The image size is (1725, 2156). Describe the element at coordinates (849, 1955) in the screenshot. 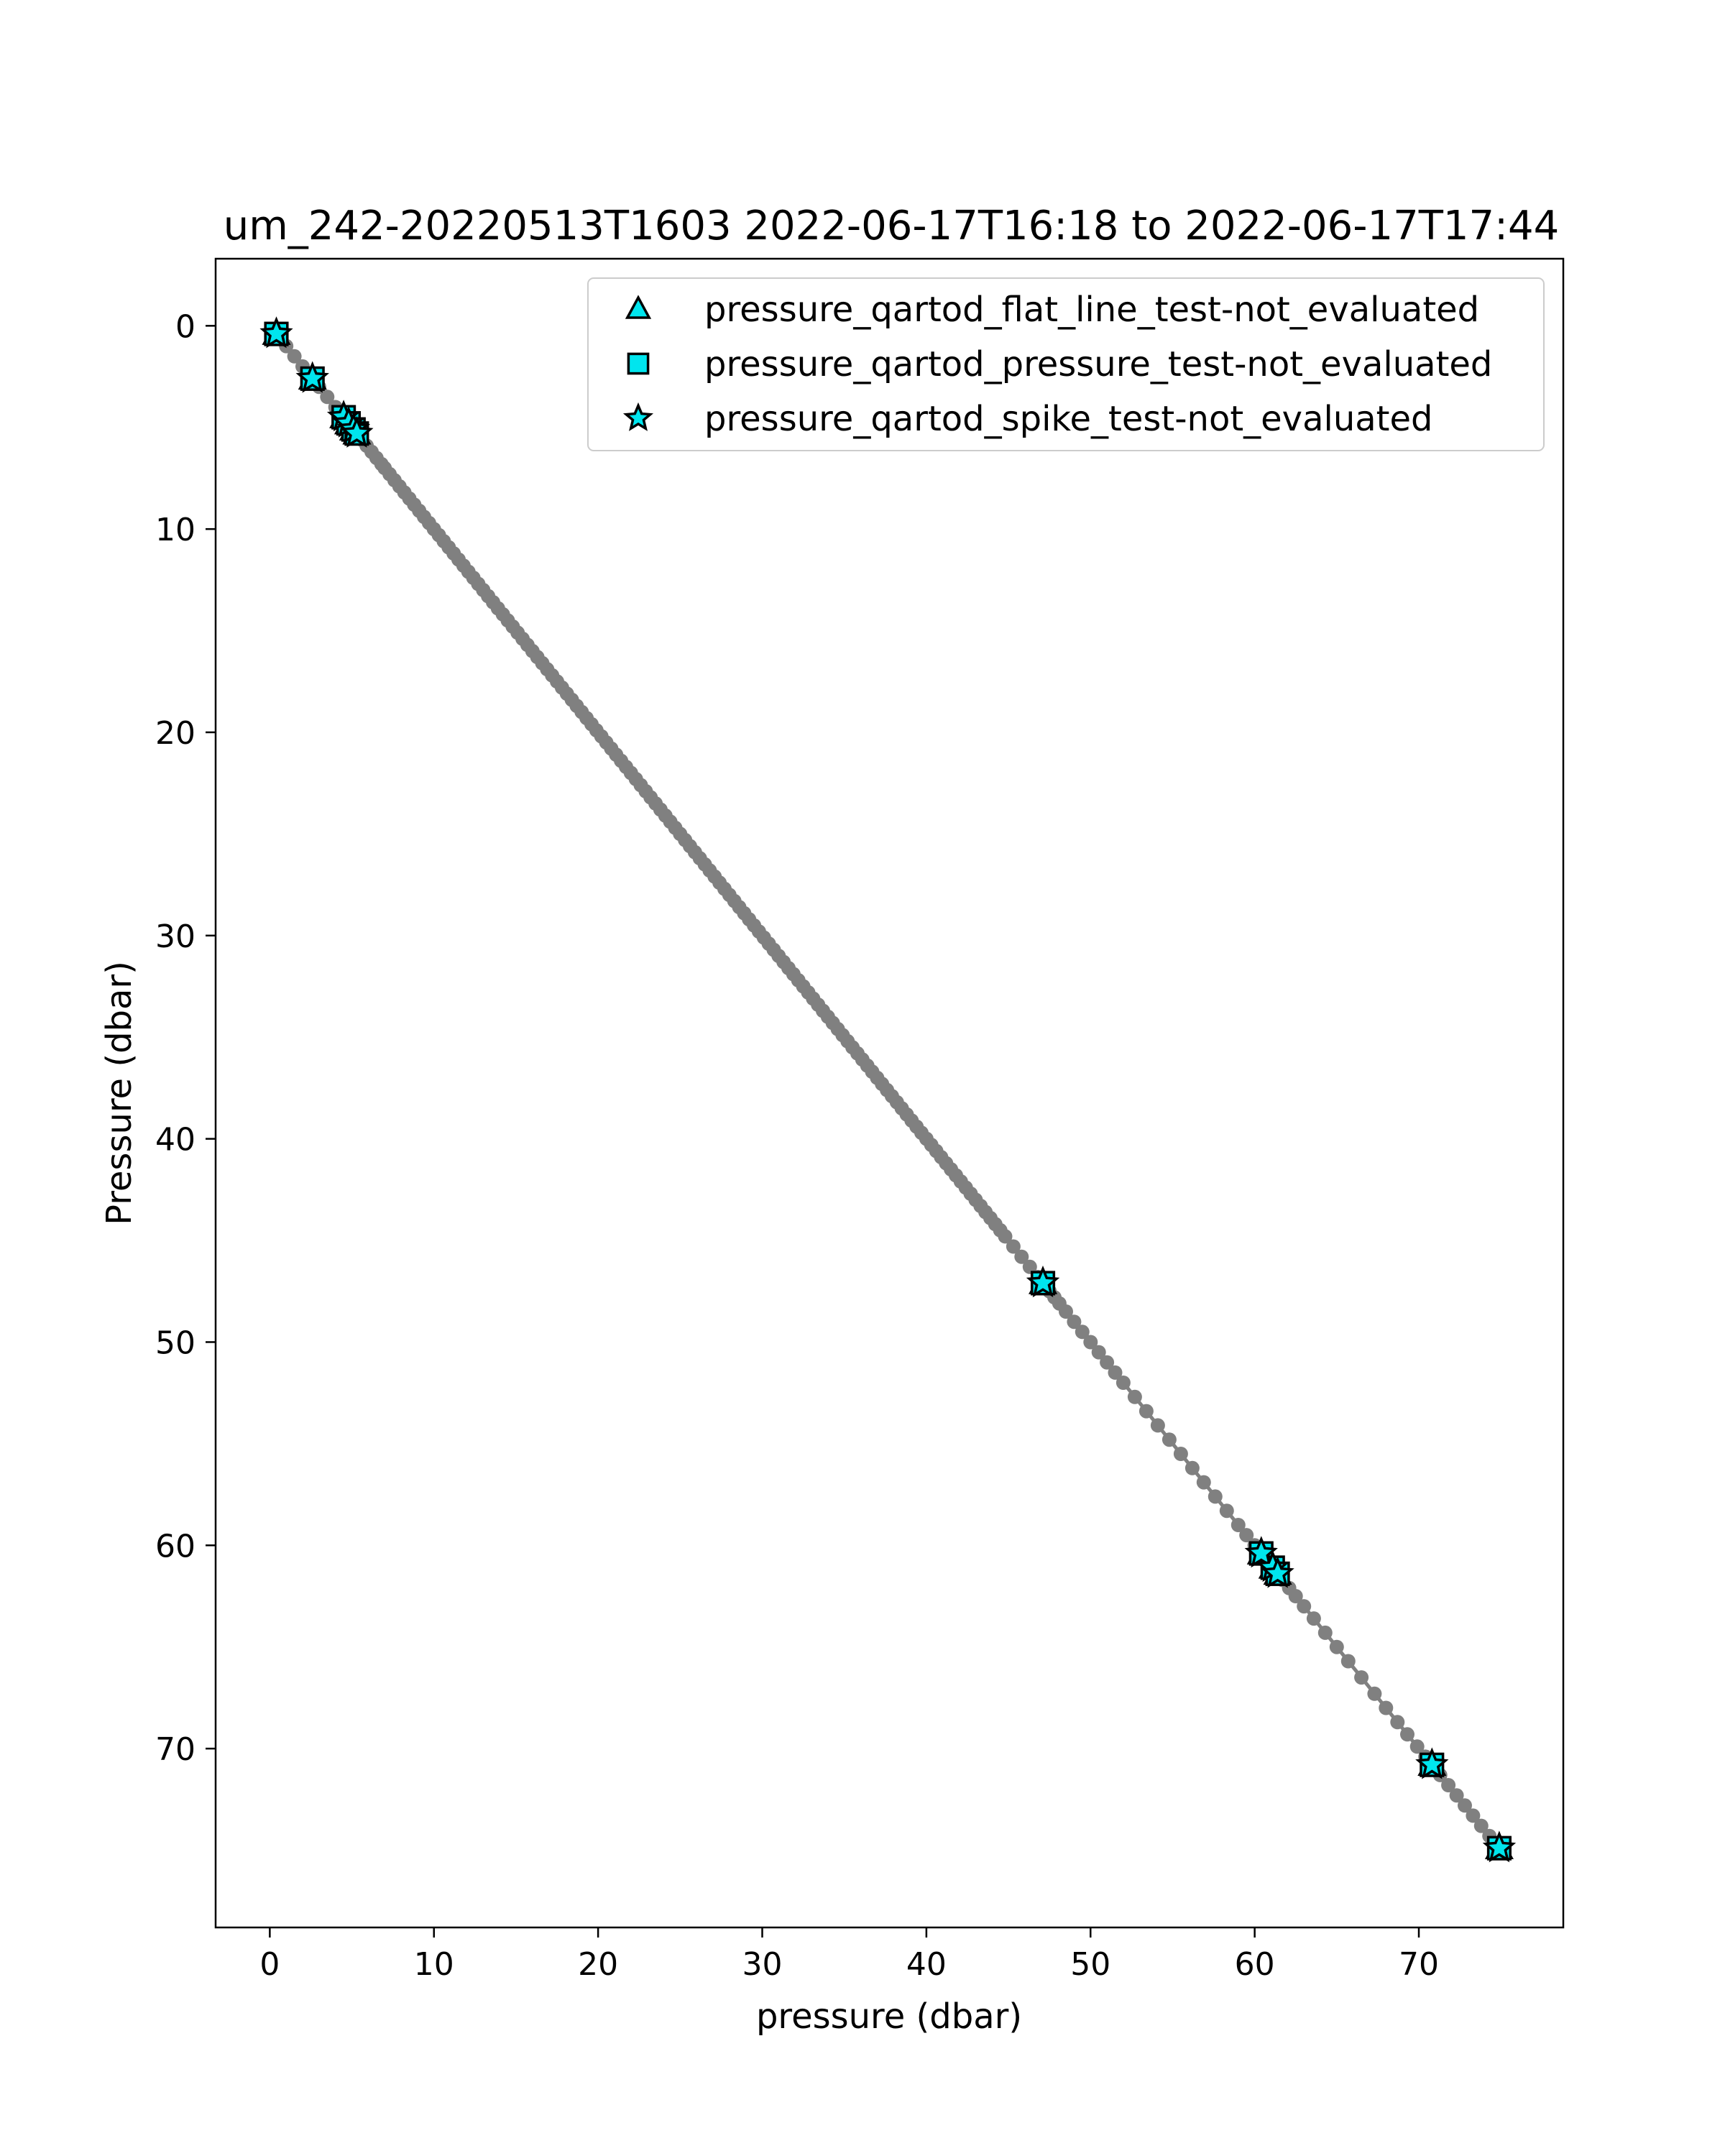

I see `x-axis: 0 10 20 30 40 50 60 70` at that location.